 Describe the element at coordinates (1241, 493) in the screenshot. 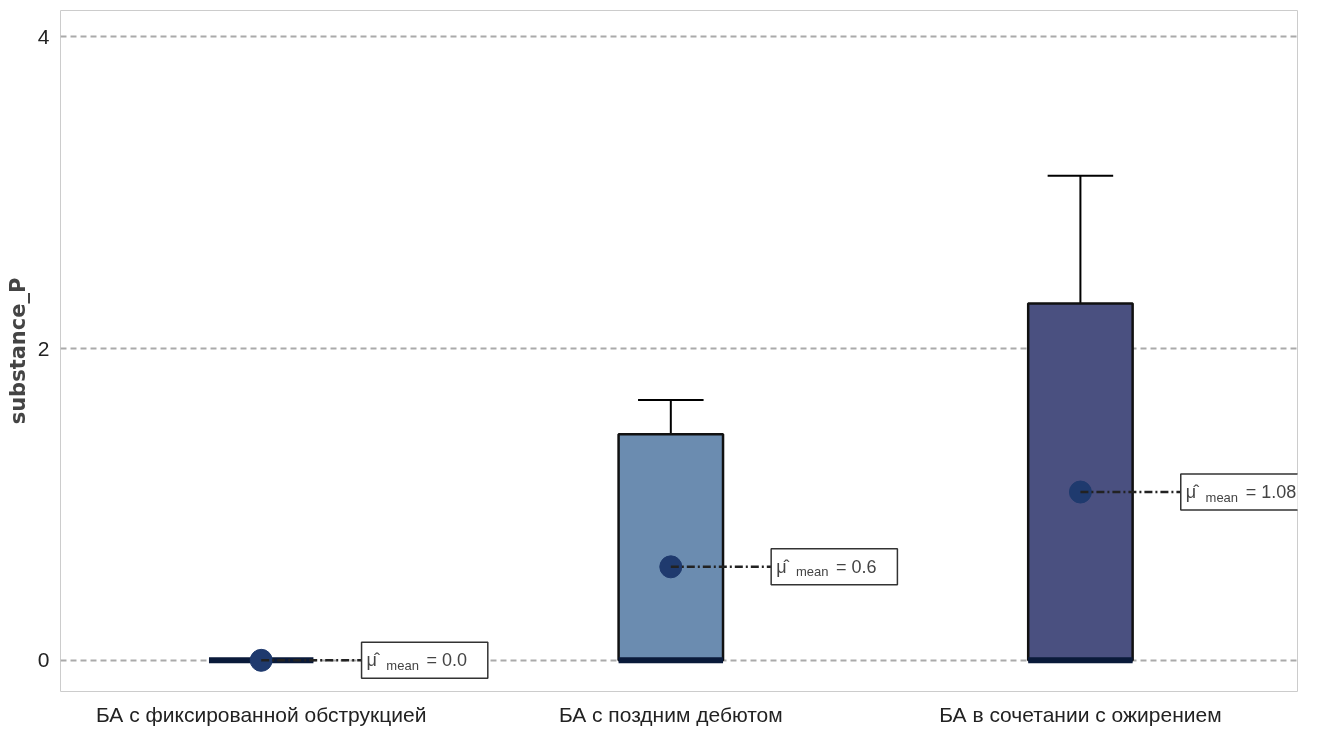

I see `annotation: μ̂mean = 1.08` at that location.